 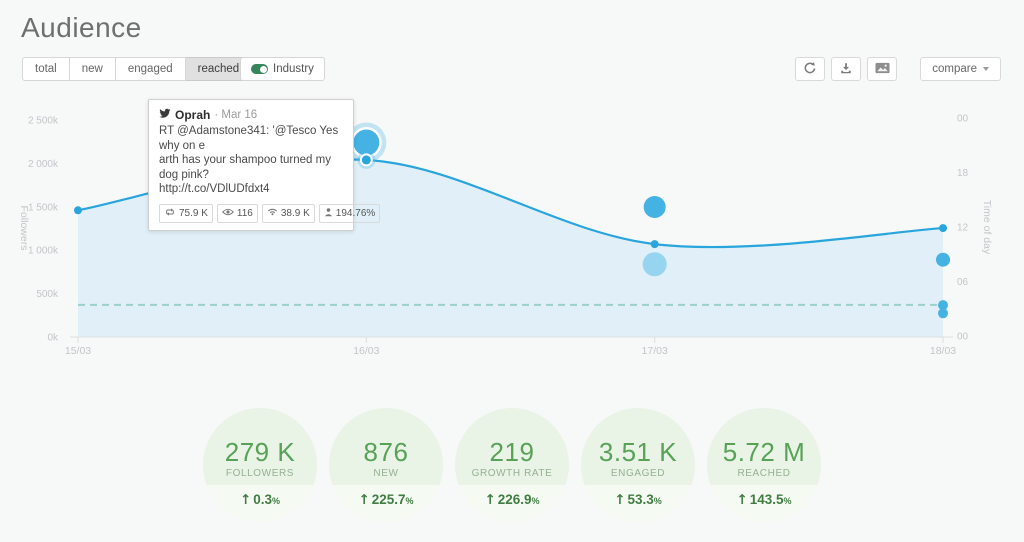 I want to click on x-axis-label: 15/03, so click(x=78, y=351).